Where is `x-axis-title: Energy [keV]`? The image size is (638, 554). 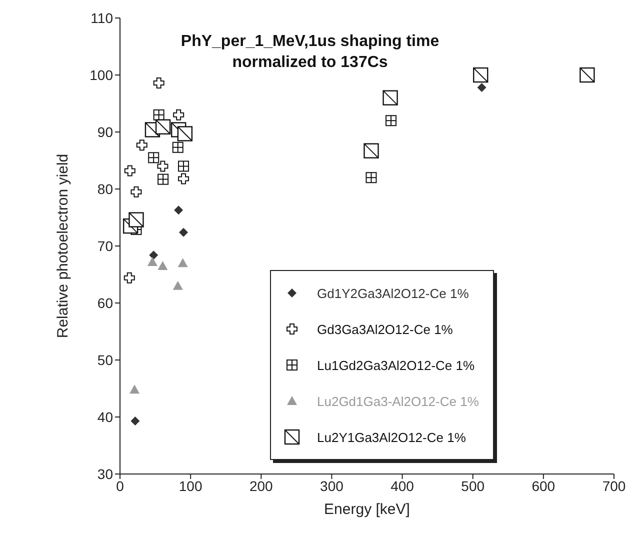 x-axis-title: Energy [keV] is located at coordinates (367, 509).